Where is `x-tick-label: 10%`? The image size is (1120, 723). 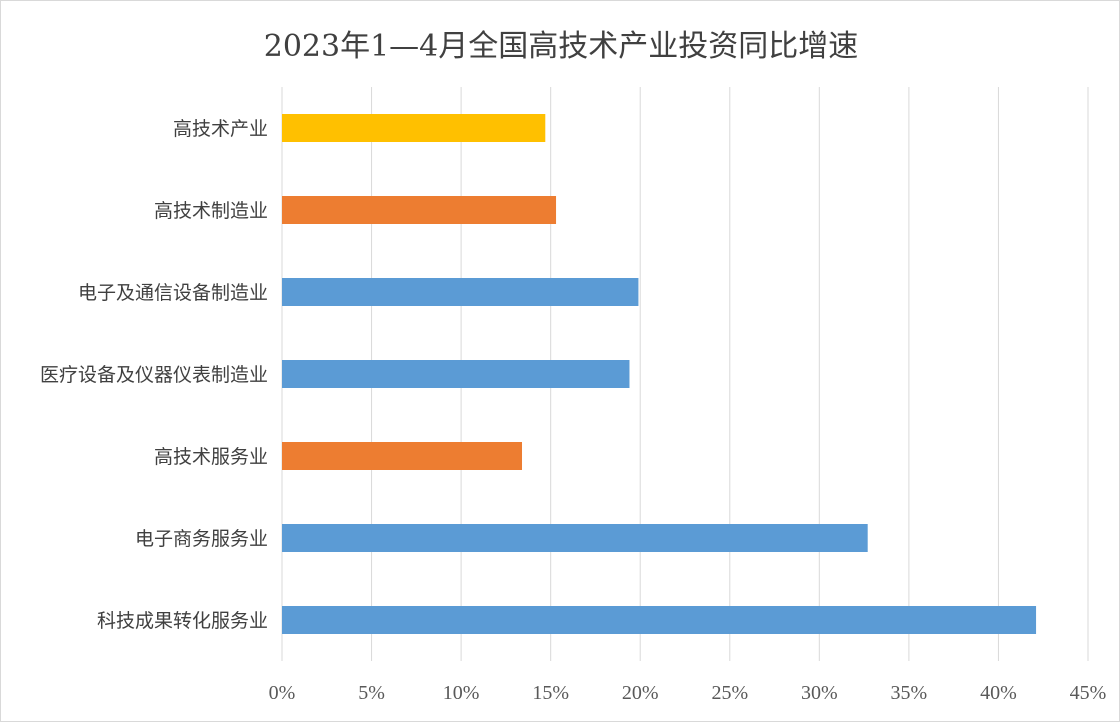 x-tick-label: 10% is located at coordinates (461, 693).